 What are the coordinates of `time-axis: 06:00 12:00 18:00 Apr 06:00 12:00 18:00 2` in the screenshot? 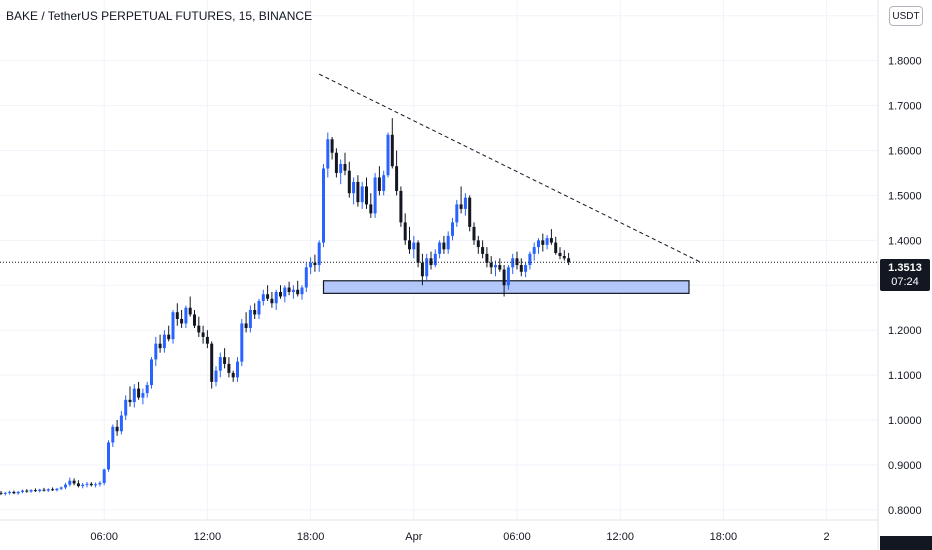 It's located at (439, 531).